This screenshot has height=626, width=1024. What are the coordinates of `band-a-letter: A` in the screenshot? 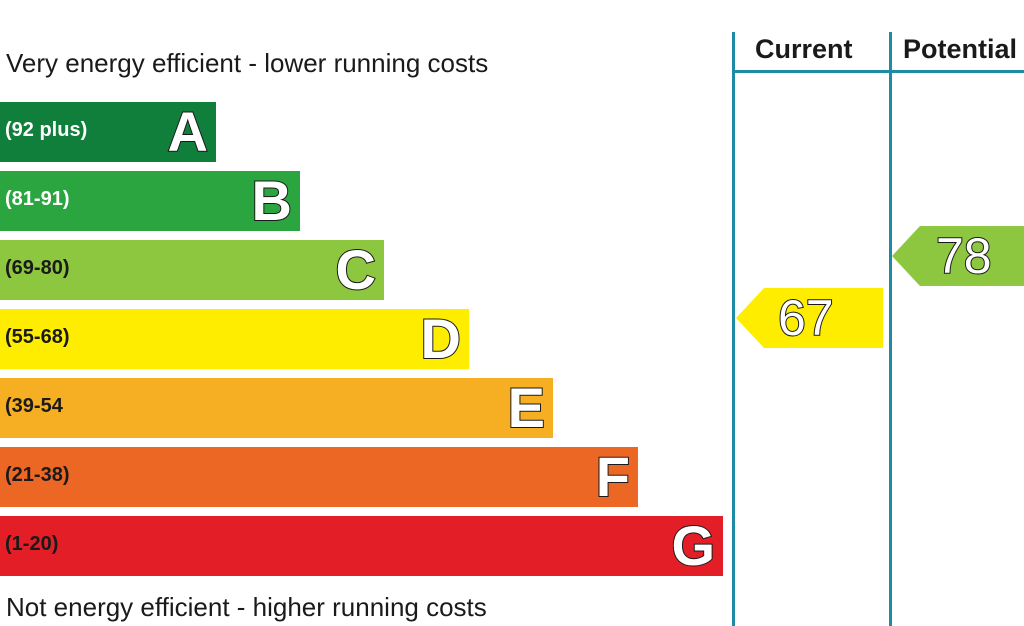 It's located at (188, 131).